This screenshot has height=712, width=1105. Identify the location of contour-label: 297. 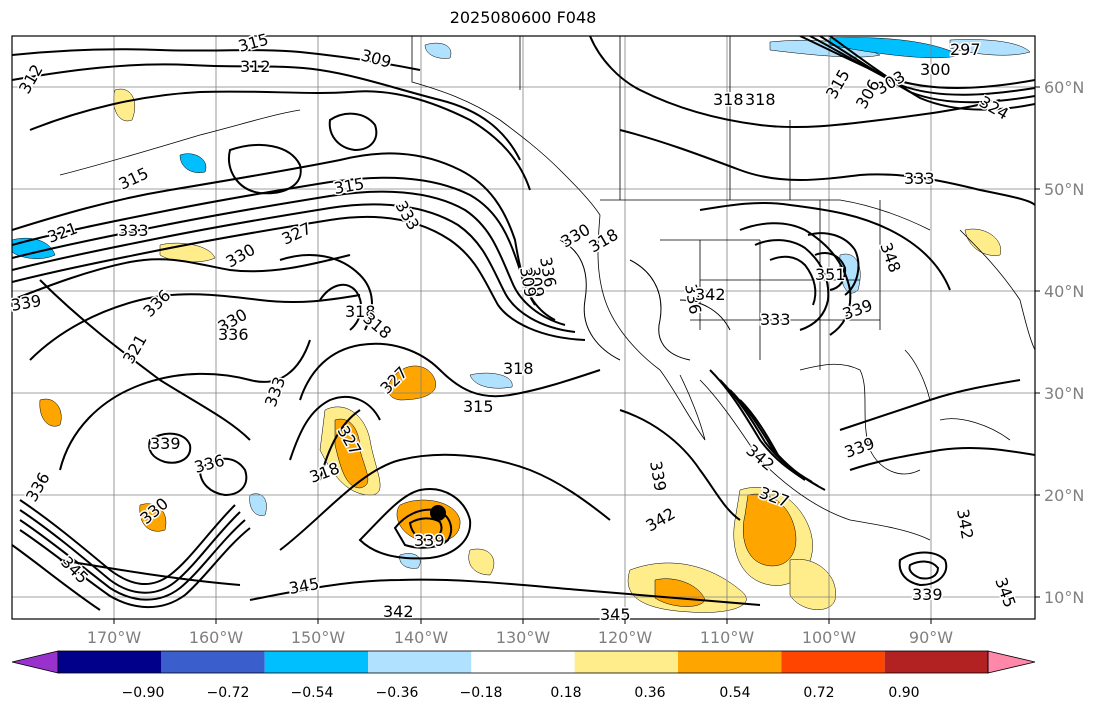
(965, 49).